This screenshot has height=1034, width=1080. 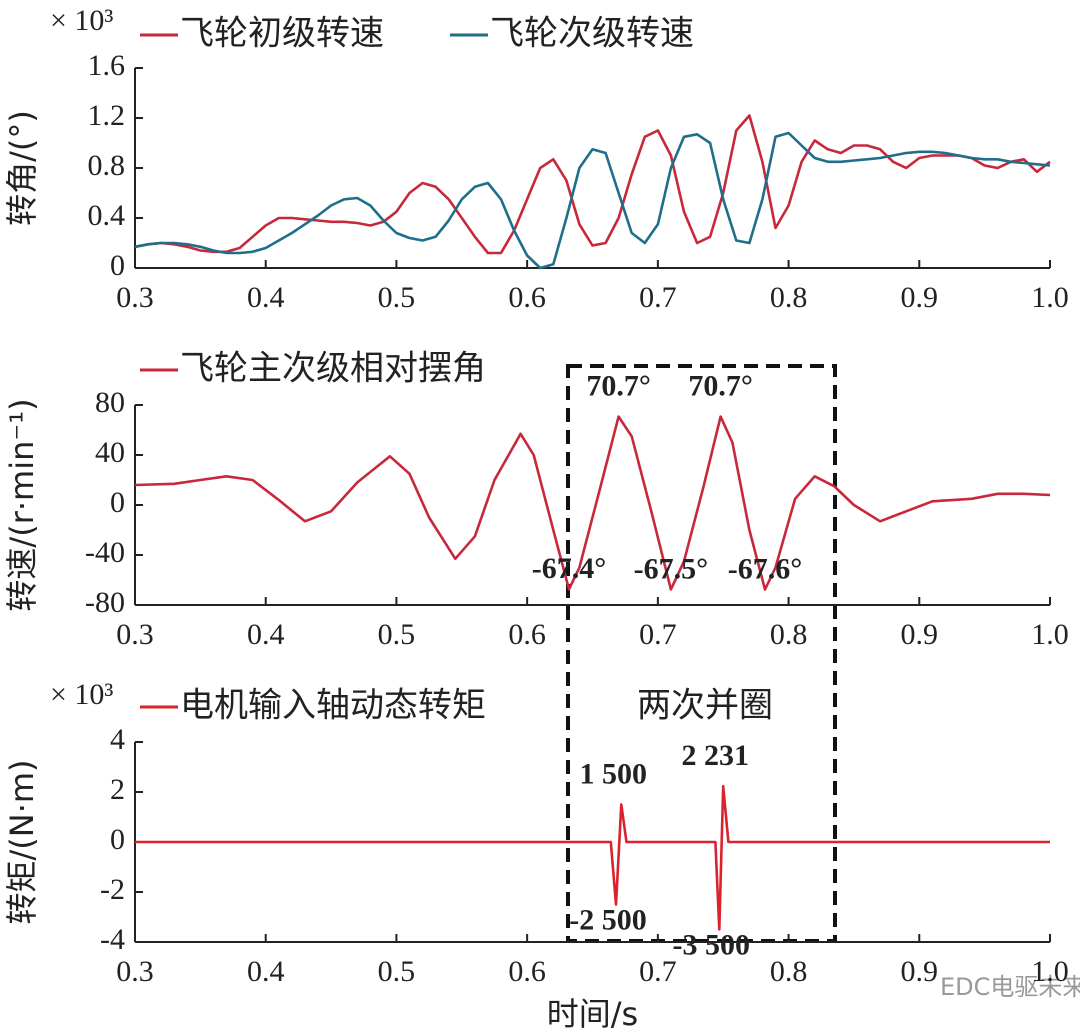 I want to click on value-label: -67.4°, so click(x=569, y=568).